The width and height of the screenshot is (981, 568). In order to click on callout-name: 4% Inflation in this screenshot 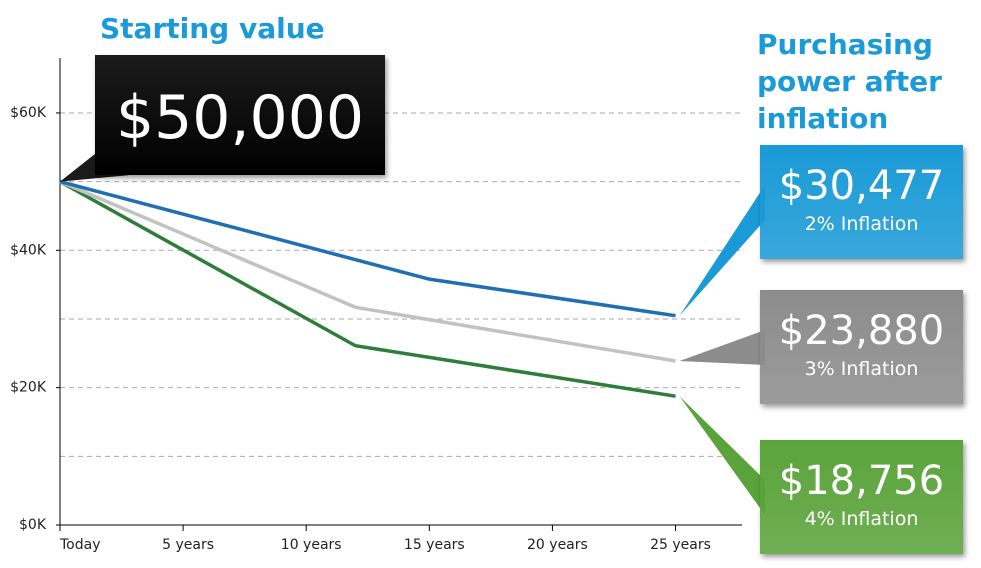, I will do `click(861, 519)`.